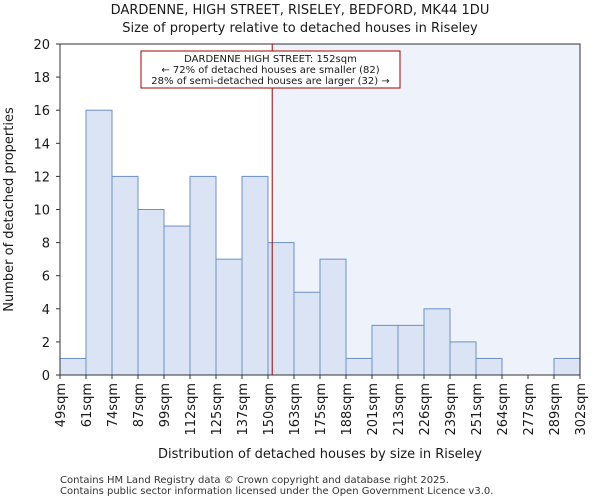 Image resolution: width=600 pixels, height=500 pixels. I want to click on y-axis-label: Number of detached properties, so click(9, 209).